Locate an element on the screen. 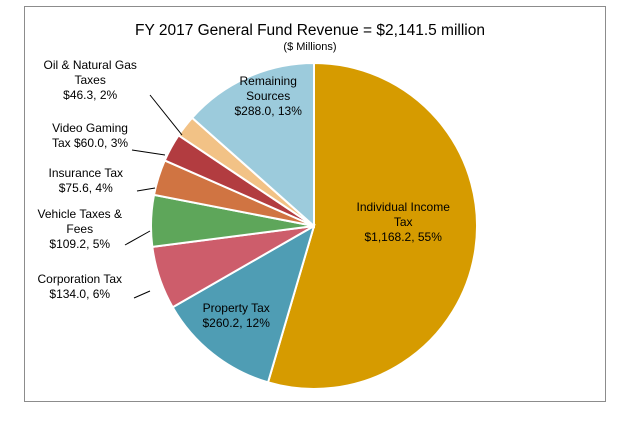  slice-label-line: Corporation Tax is located at coordinates (80, 279).